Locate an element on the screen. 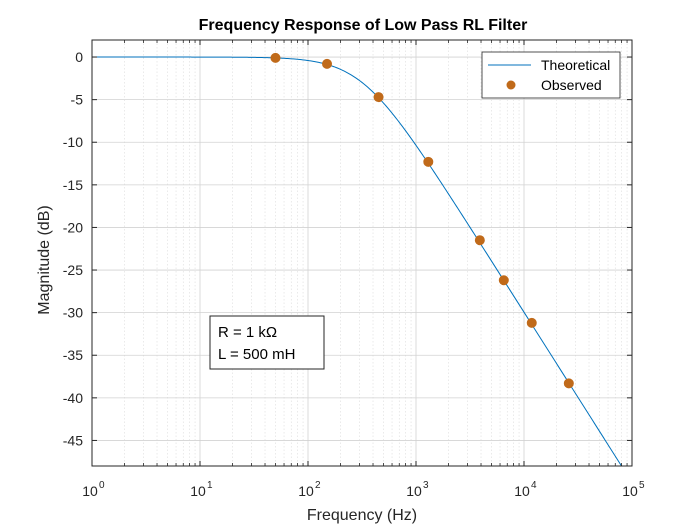  y-tick-label: 0 is located at coordinates (79, 57).